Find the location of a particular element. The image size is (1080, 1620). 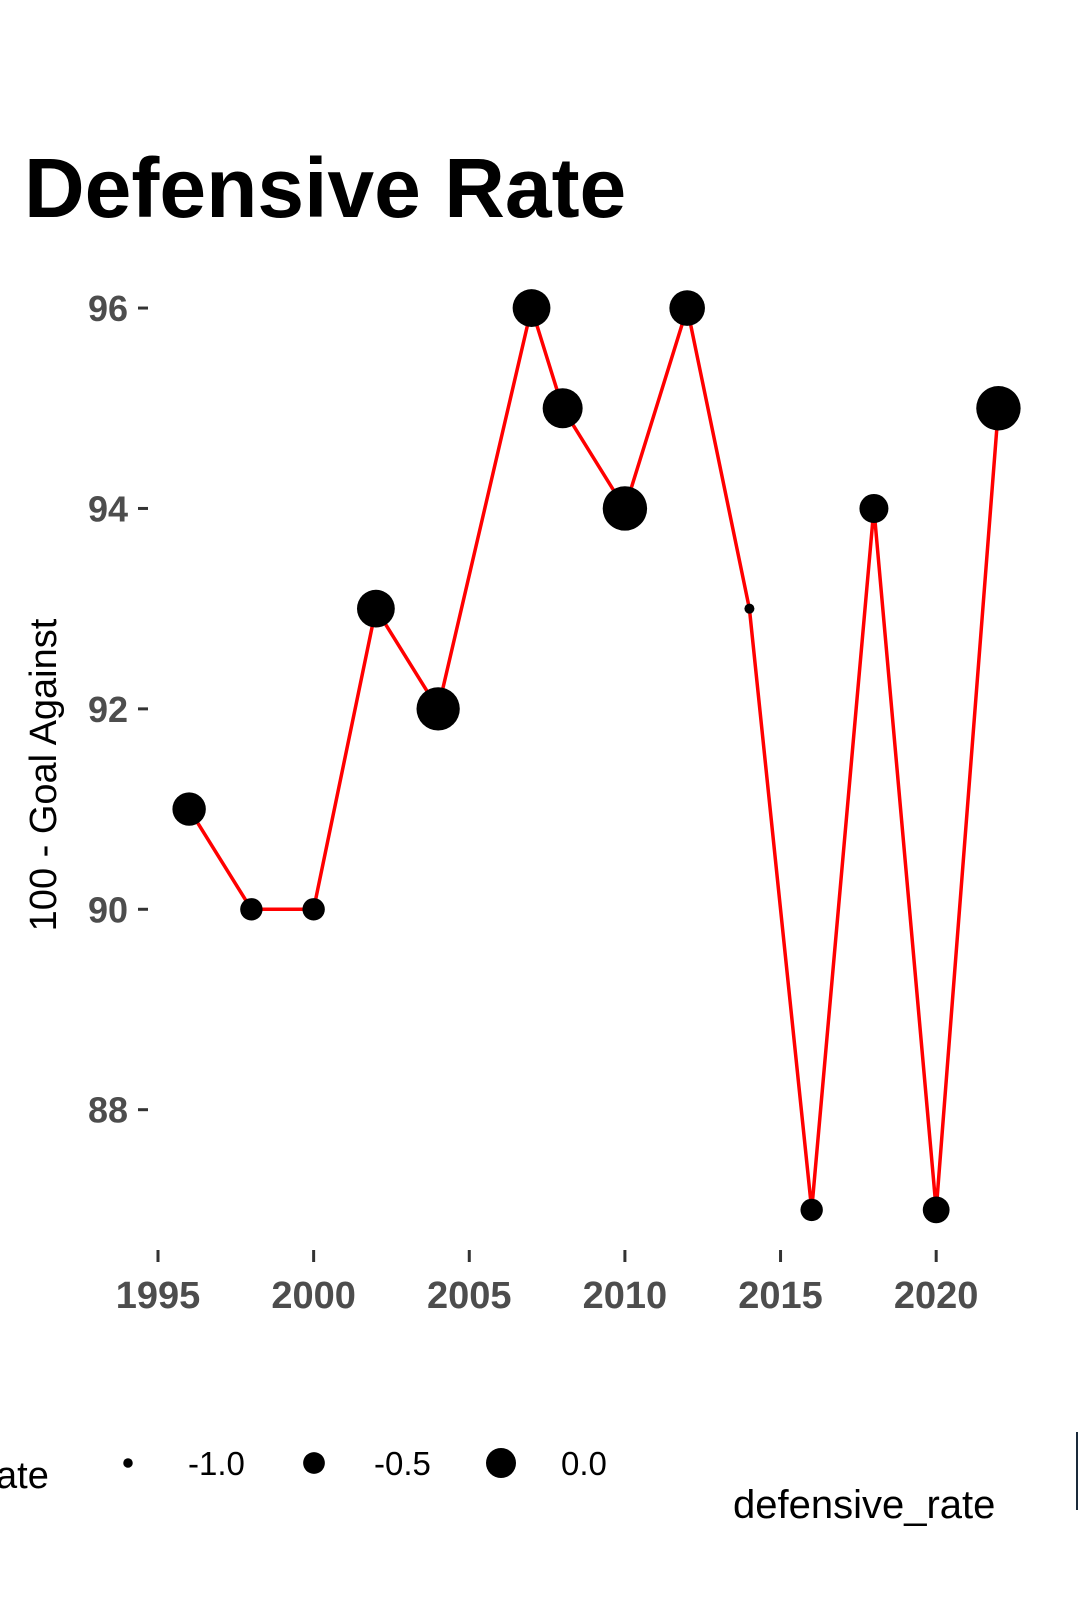

legend-keys: -1.0 -0.5 0.0 is located at coordinates (365, 1463).